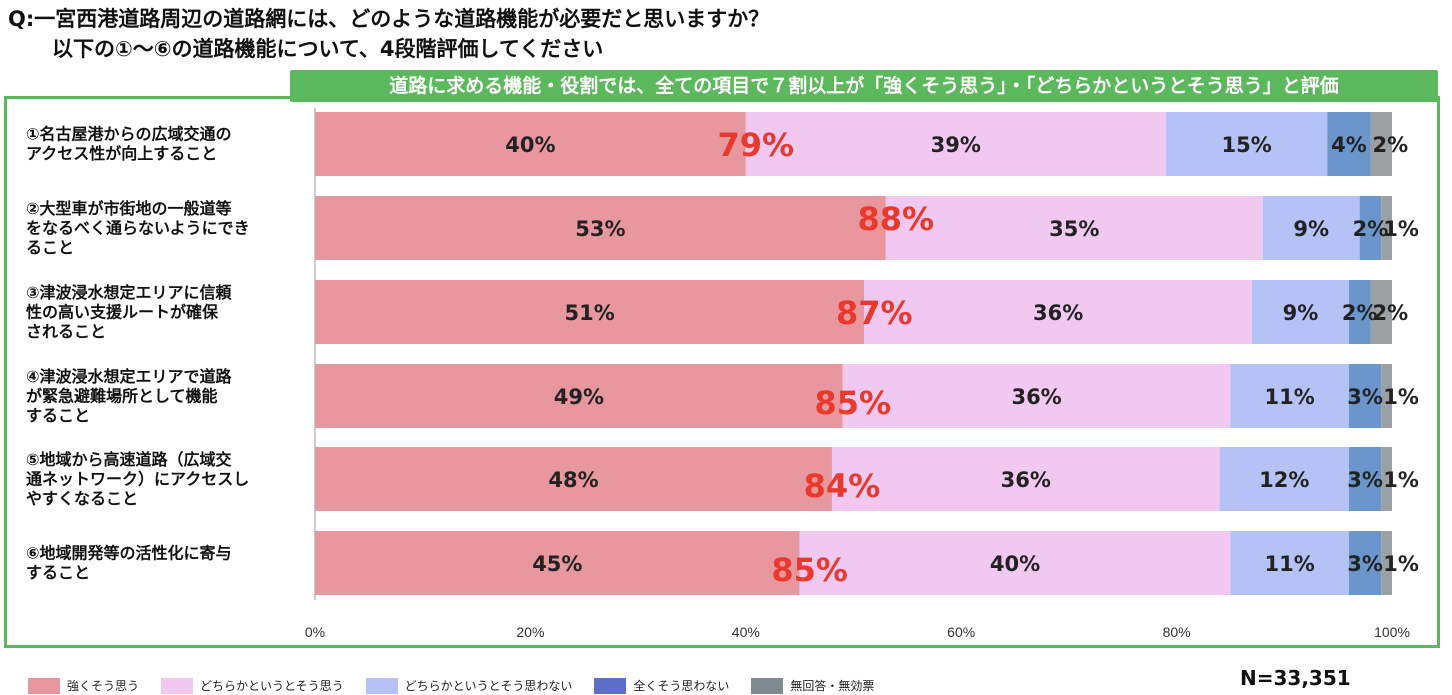  Describe the element at coordinates (681, 686) in the screenshot. I see `legend-label: 全くそう思わない` at that location.